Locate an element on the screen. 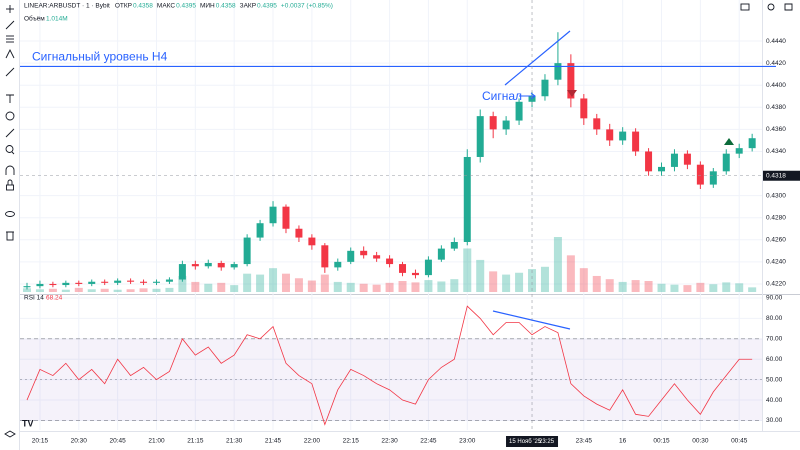  x-tick-label: 23:00 is located at coordinates (467, 441).